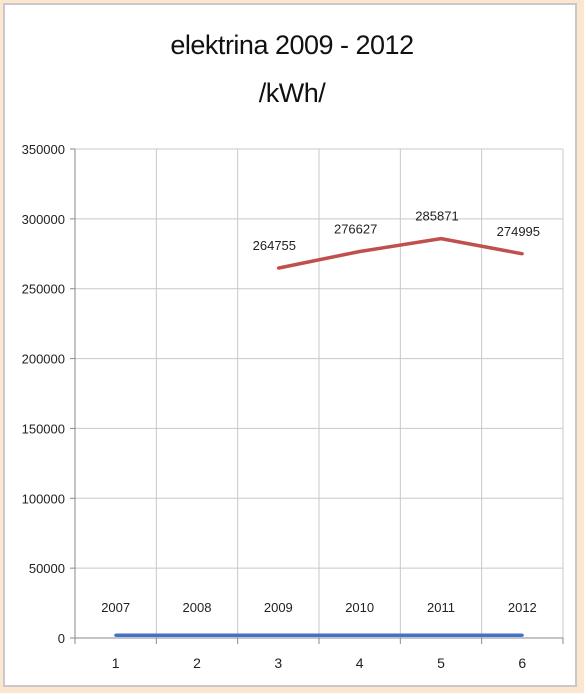 The height and width of the screenshot is (693, 584). What do you see at coordinates (292, 45) in the screenshot?
I see `chart-title: elektrina 2009 - 2012` at bounding box center [292, 45].